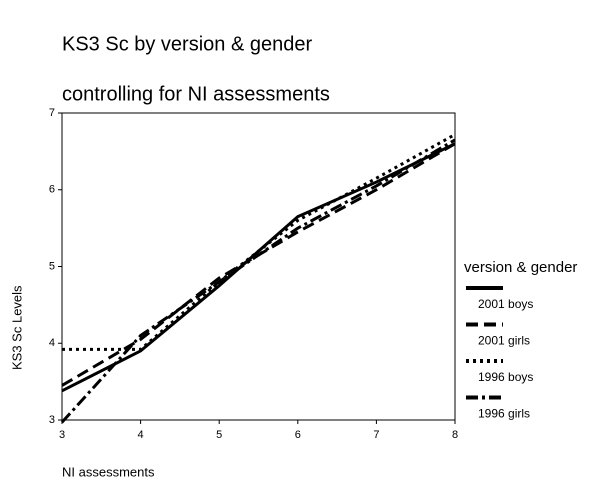 The image size is (609, 490). I want to click on y-tick-label: 7, so click(52, 113).